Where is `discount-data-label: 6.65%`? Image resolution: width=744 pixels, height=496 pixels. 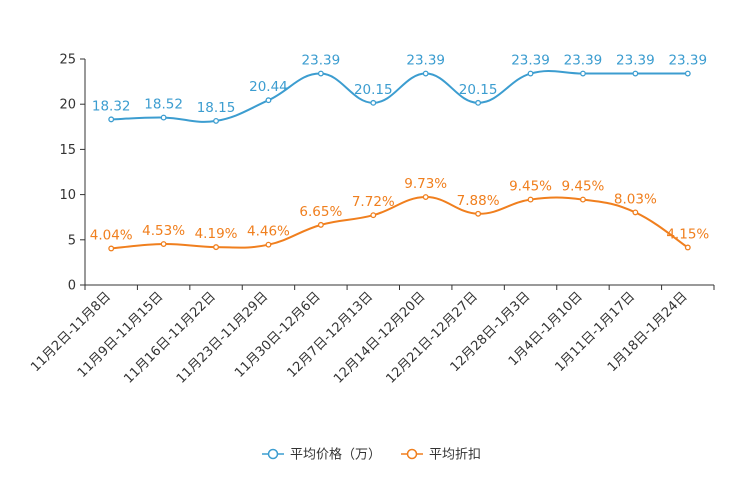 discount-data-label: 6.65% is located at coordinates (320, 212).